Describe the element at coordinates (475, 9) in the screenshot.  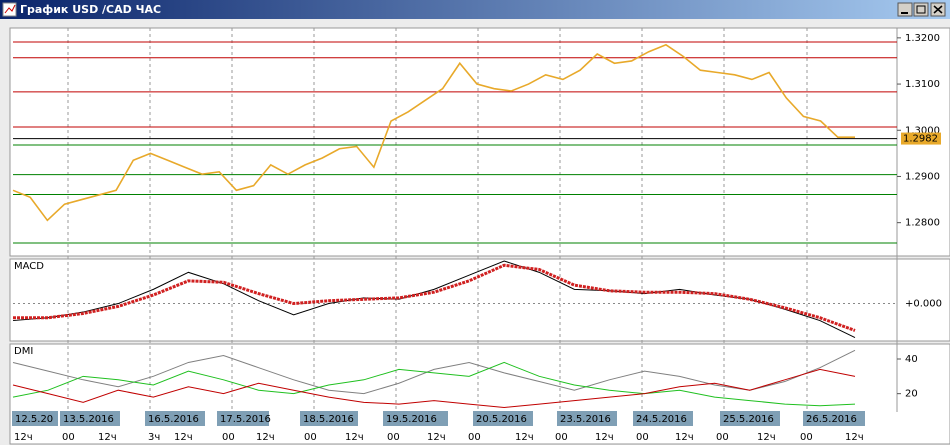
I see `title-bar` at that location.